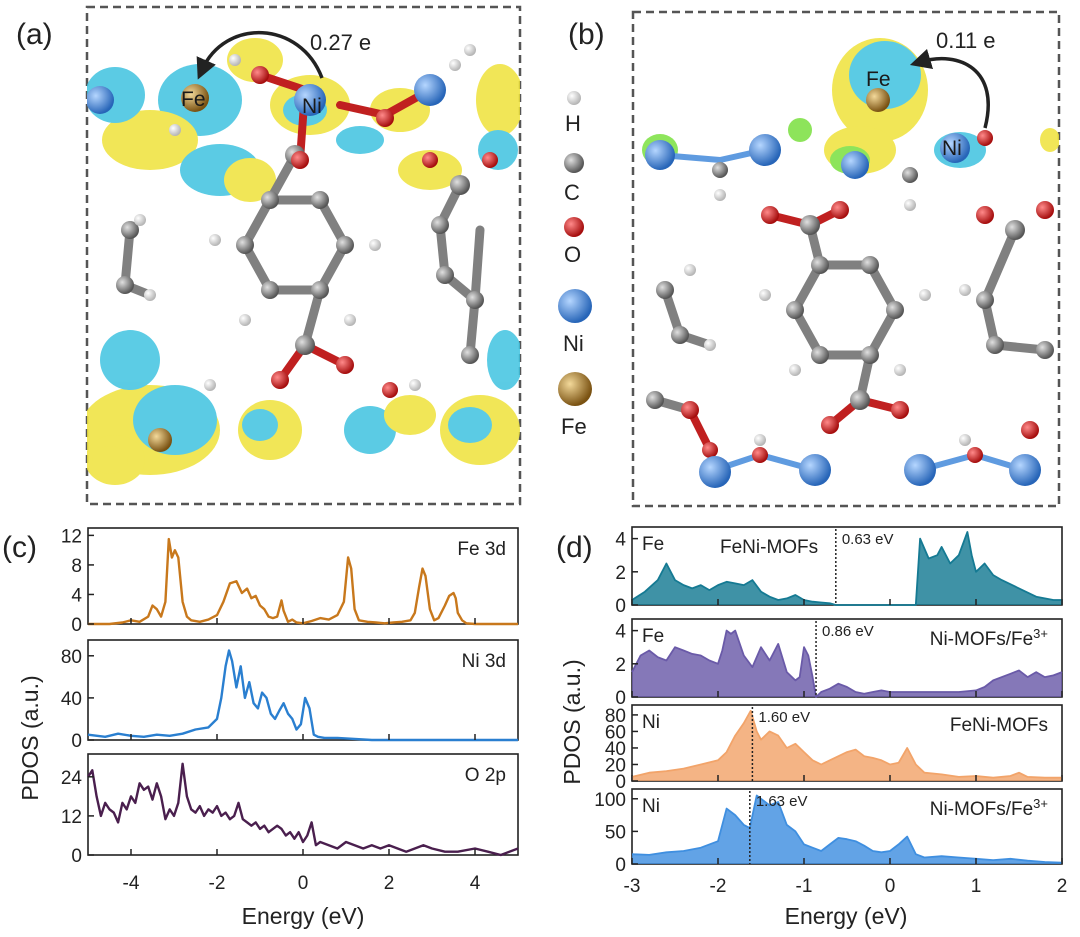 Image resolution: width=1080 pixels, height=937 pixels. I want to click on chart-d-series-1-area, so click(847, 663).